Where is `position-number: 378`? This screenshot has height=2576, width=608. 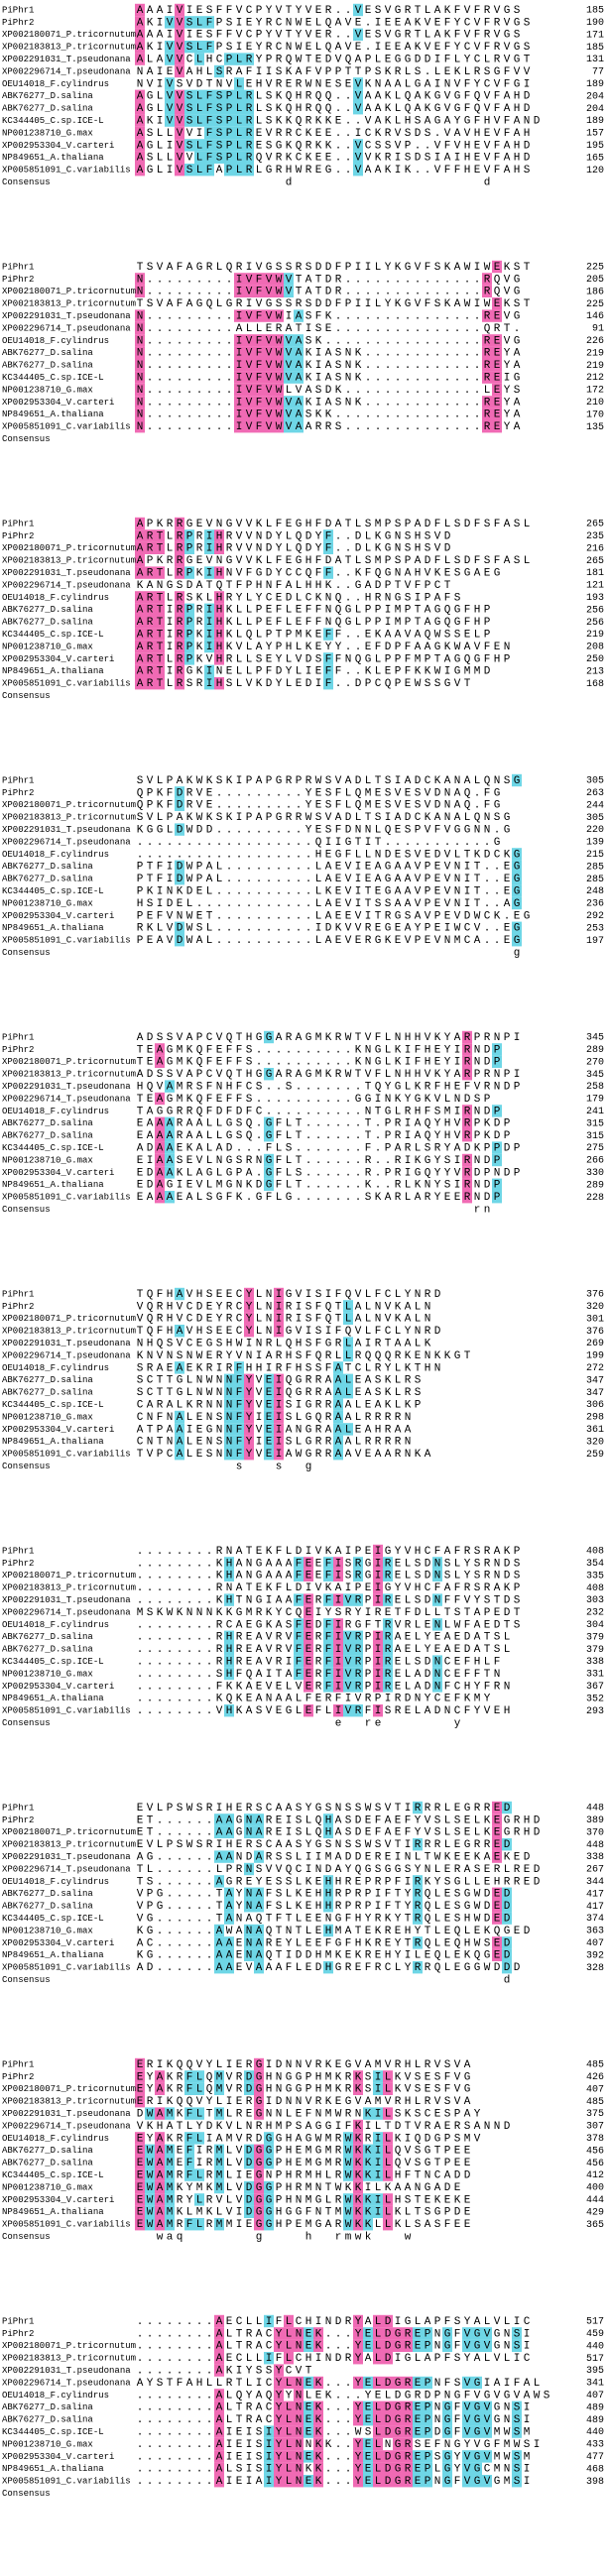 position-number: 378 is located at coordinates (595, 2139).